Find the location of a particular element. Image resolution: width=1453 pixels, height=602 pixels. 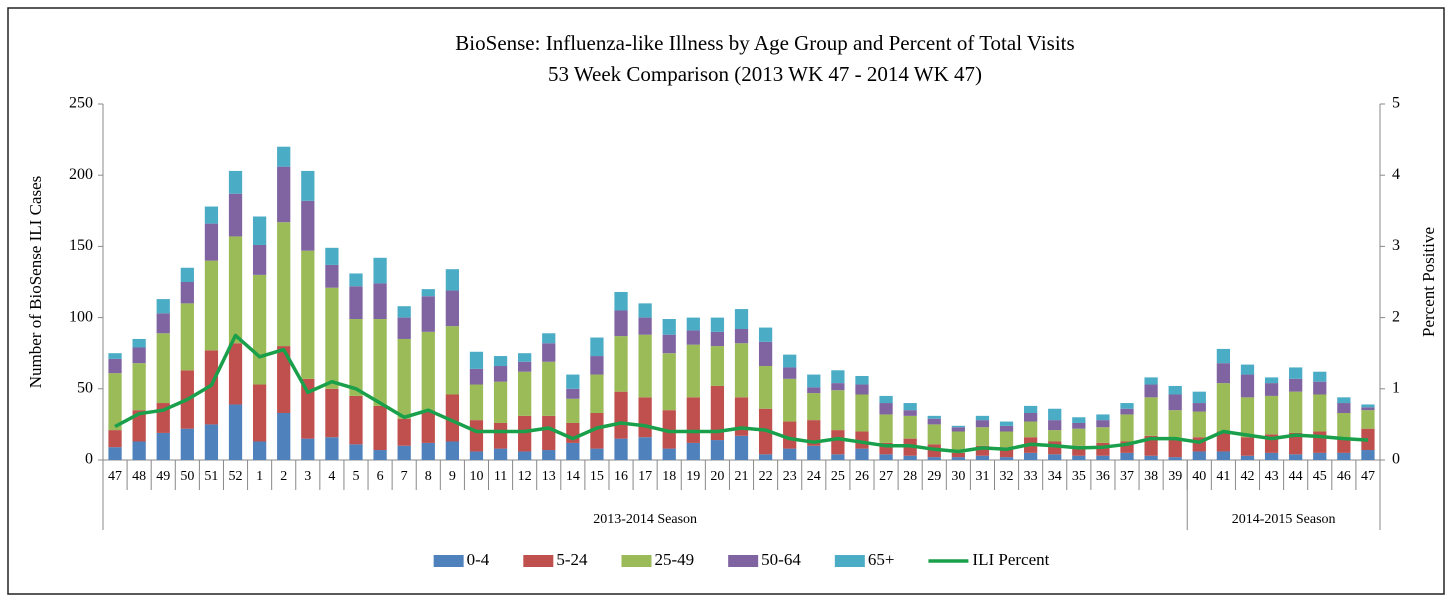

y2-tick-label: 3 is located at coordinates (1396, 245).